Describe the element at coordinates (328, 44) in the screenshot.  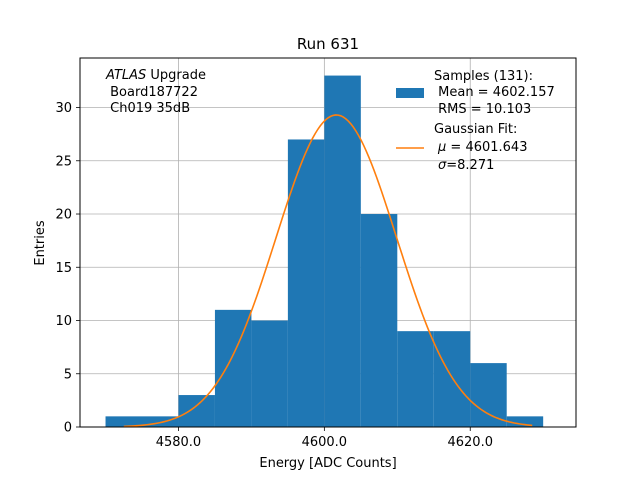
I see `chart-title: Run 631` at that location.